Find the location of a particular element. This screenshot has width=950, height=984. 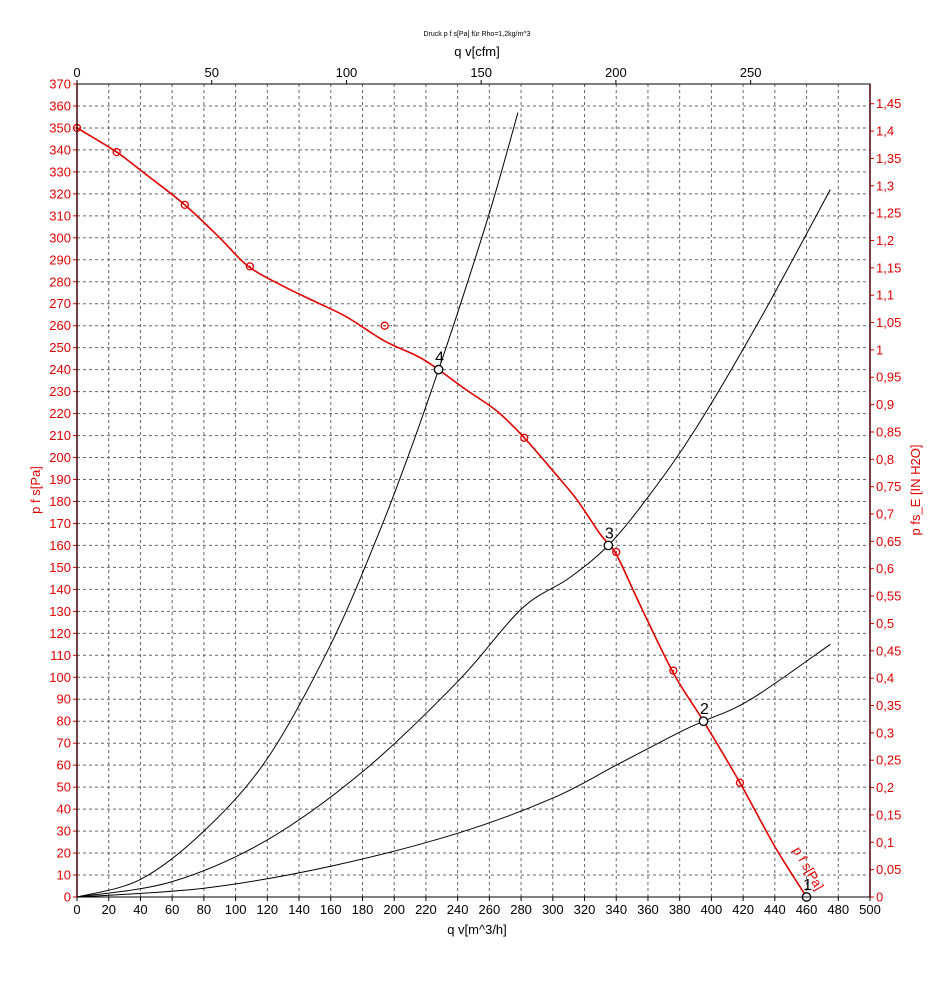

y2-tick-label: 0,95 is located at coordinates (888, 377).